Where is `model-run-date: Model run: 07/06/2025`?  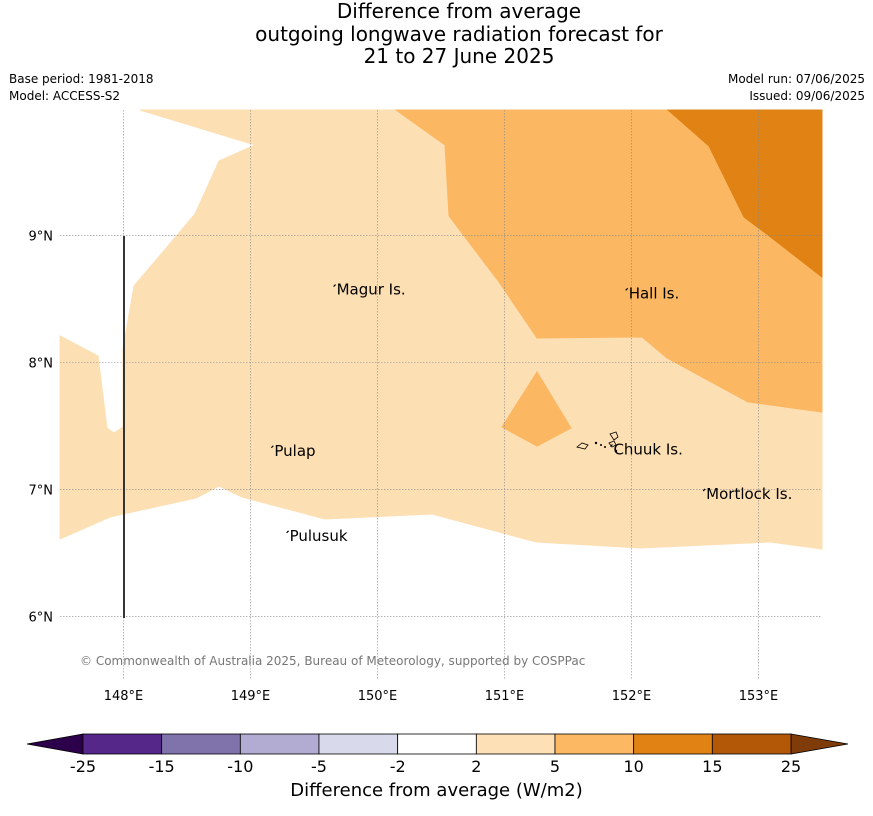
model-run-date: Model run: 07/06/2025 is located at coordinates (796, 79).